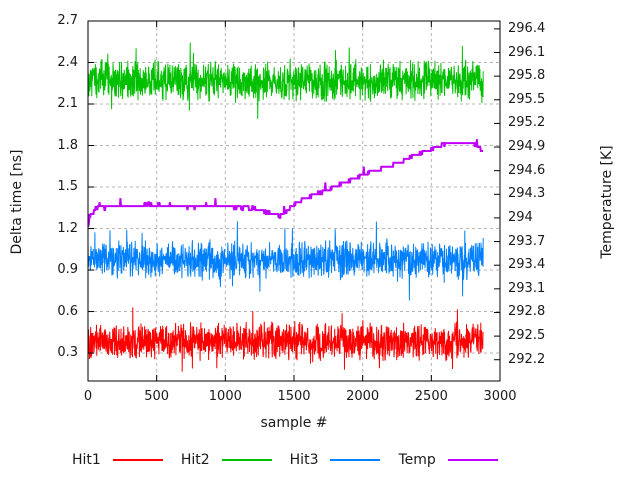  What do you see at coordinates (285, 339) in the screenshot?
I see `series-hit1-line` at bounding box center [285, 339].